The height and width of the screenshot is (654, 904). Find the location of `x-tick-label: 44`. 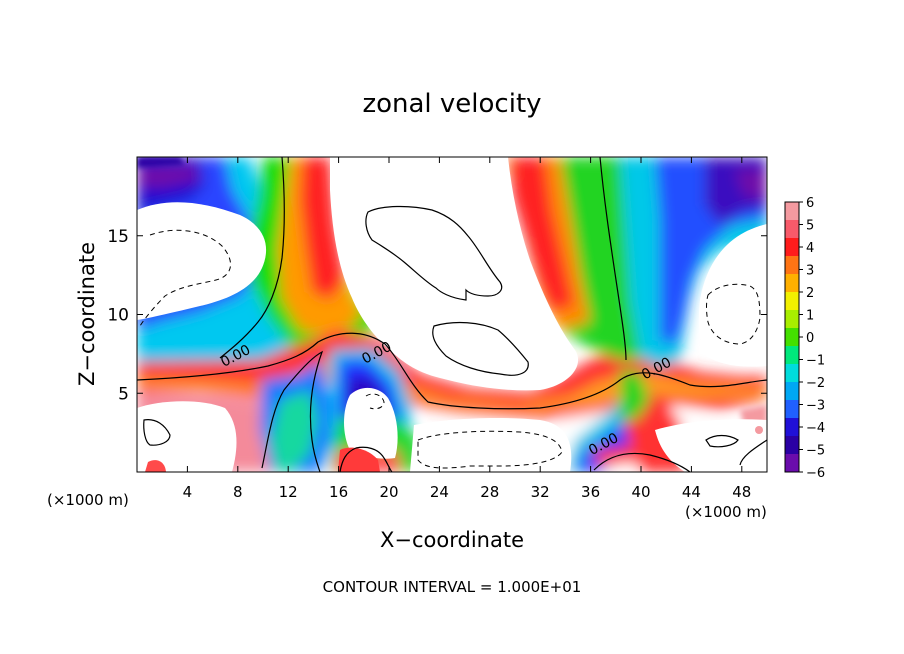

x-tick-label: 44 is located at coordinates (691, 492).